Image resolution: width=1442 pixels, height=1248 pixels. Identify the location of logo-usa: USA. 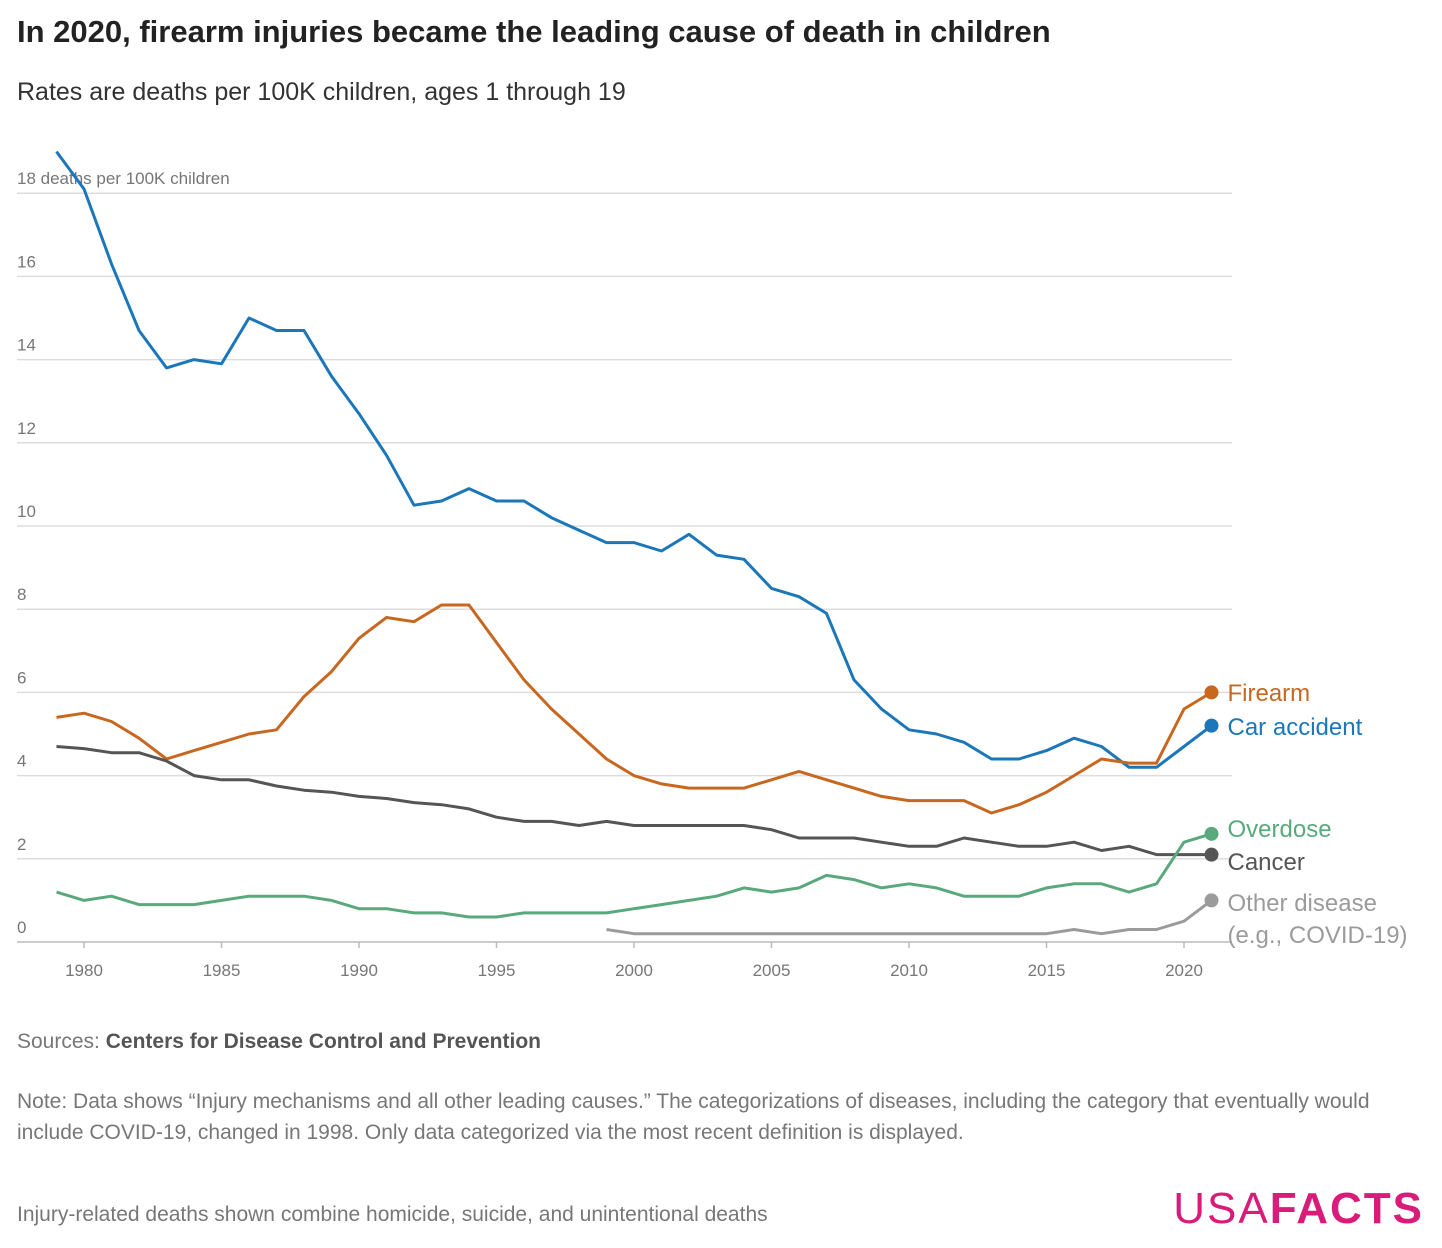
(1221, 1208).